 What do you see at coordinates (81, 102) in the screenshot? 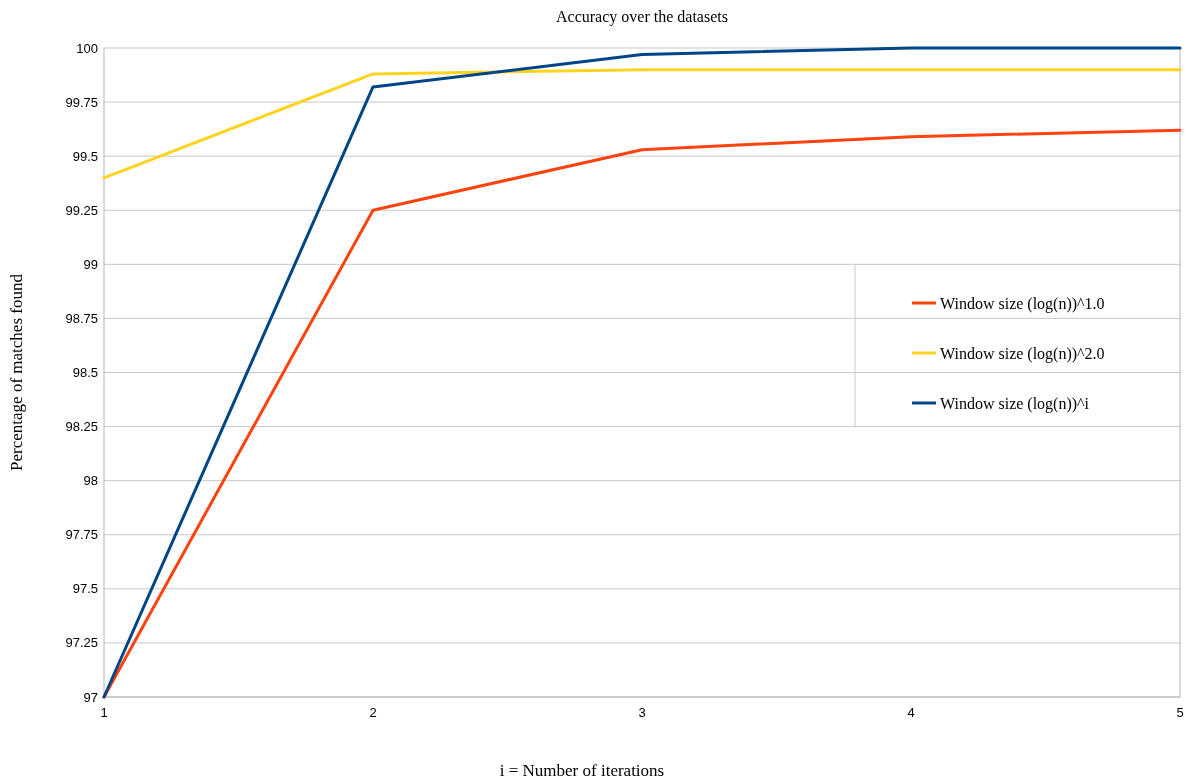
I see `y-tick-label: 99.75` at bounding box center [81, 102].